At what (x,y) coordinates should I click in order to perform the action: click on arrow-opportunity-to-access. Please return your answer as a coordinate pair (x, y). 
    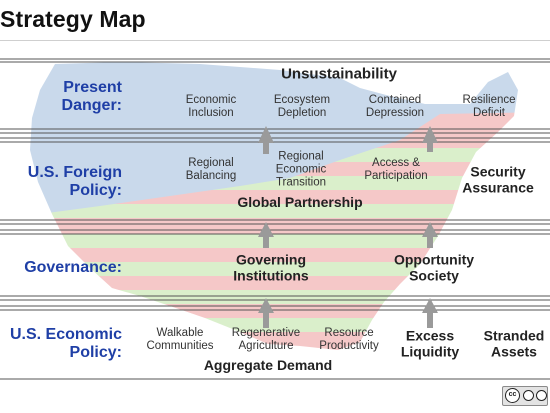
    Looking at the image, I should click on (430, 235).